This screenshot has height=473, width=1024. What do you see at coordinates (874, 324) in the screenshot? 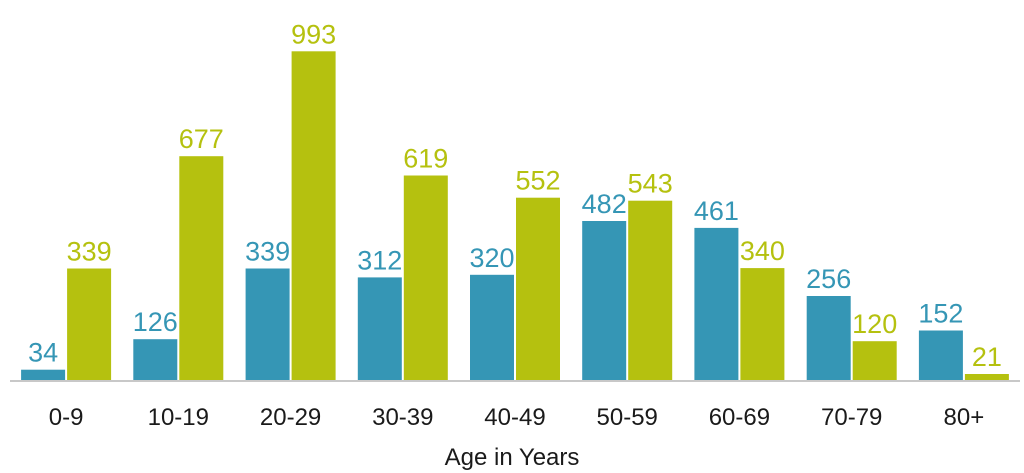
I see `value-label-series2-70-79: 120` at bounding box center [874, 324].